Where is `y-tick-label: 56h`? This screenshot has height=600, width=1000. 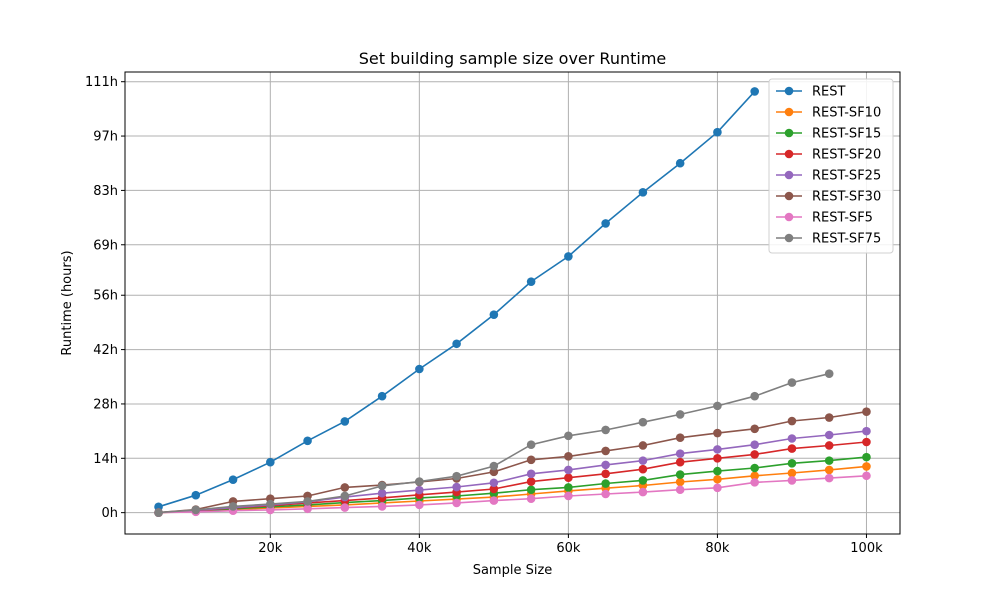 y-tick-label: 56h is located at coordinates (105, 296).